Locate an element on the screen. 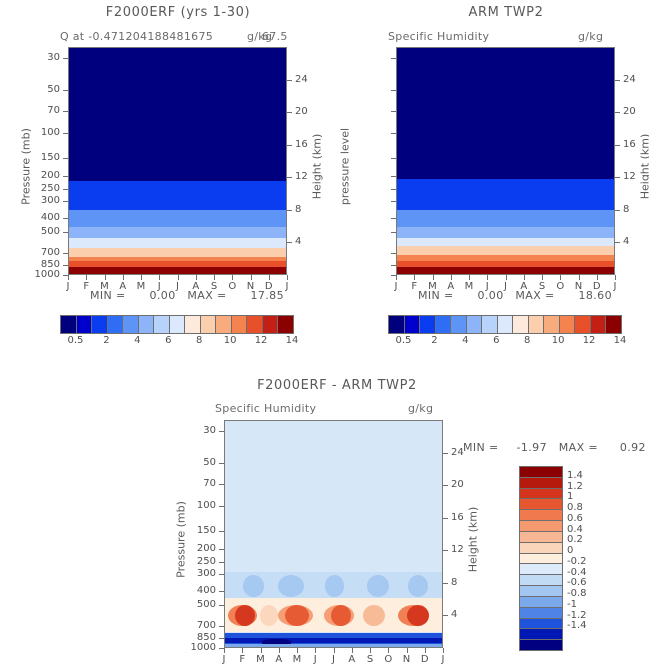  colorbar-tick-label: -1.2 is located at coordinates (577, 615).